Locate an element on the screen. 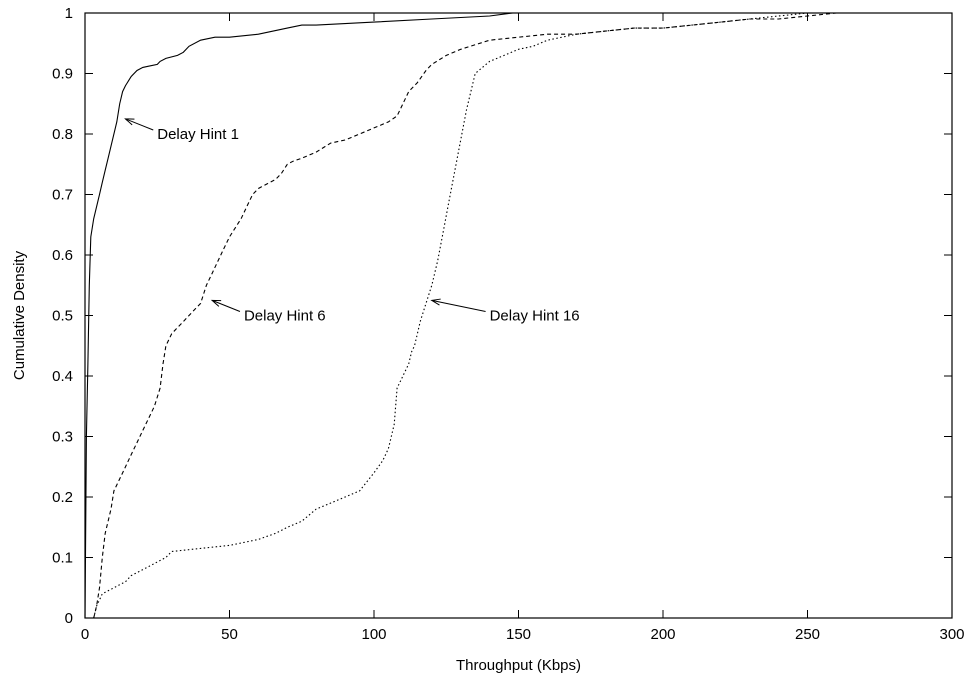 This screenshot has height=680, width=972. y-tick-label: 0.3 is located at coordinates (62, 437).